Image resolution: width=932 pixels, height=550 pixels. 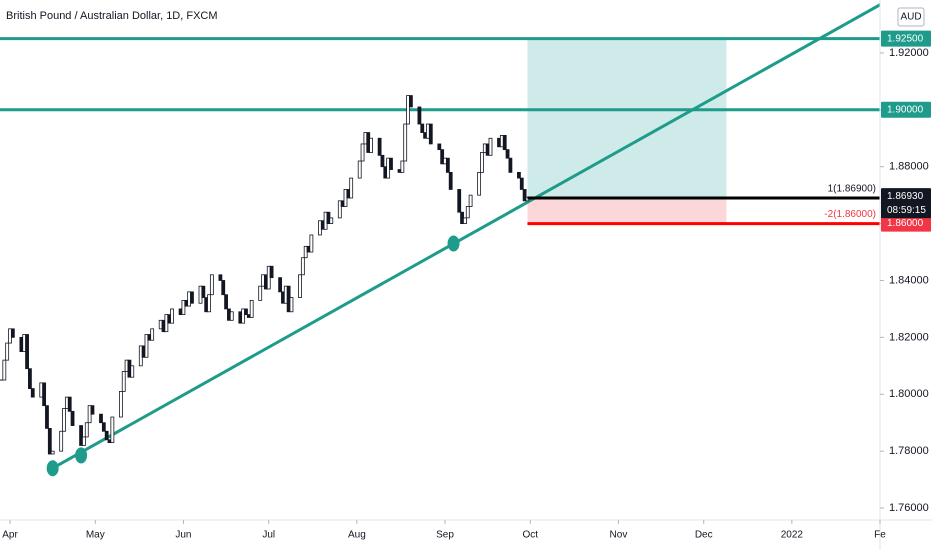 I want to click on stop-zone, so click(x=627, y=210).